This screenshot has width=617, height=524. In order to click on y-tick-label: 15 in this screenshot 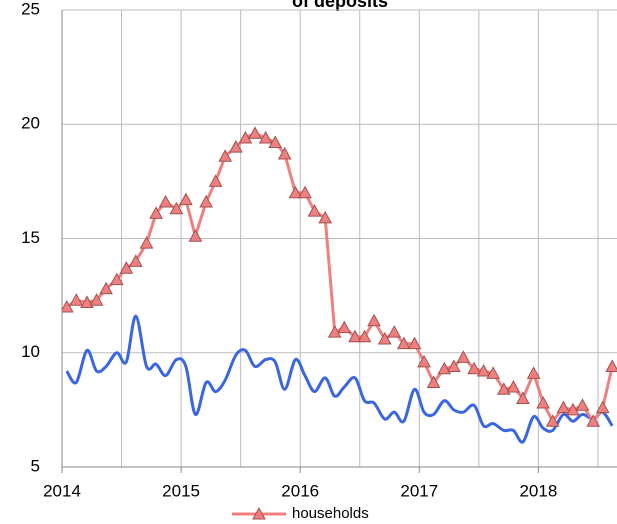, I will do `click(30, 237)`.